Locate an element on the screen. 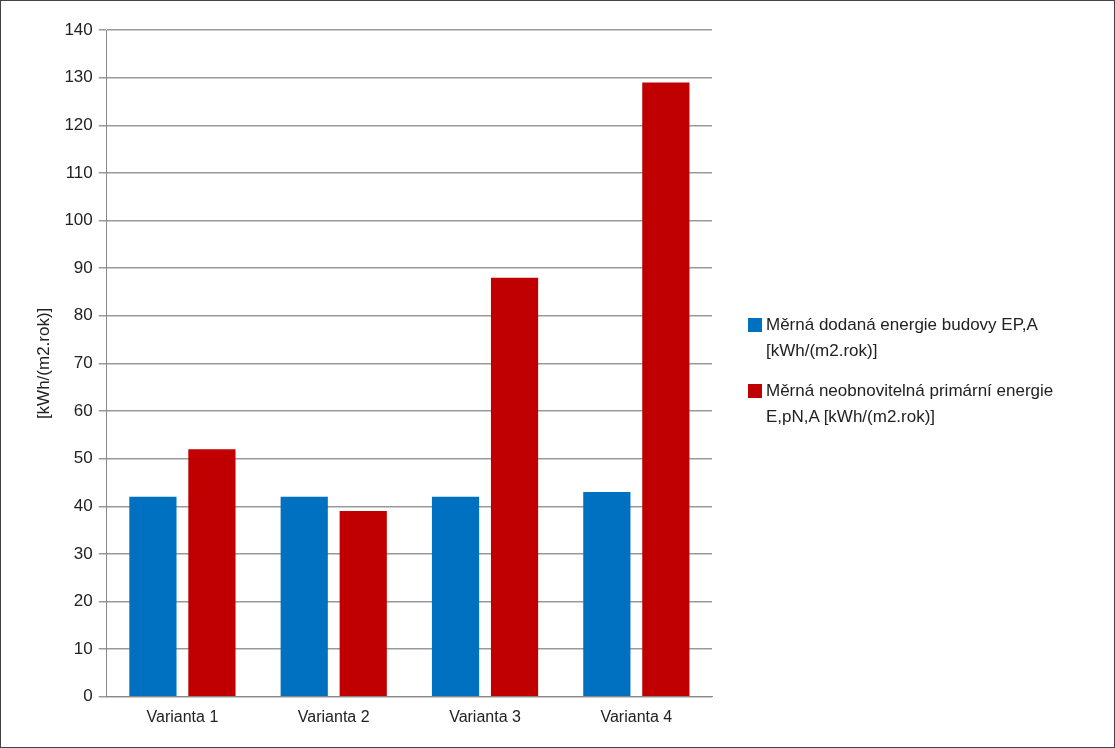  x-tick-label: Varianta 4 is located at coordinates (636, 716).